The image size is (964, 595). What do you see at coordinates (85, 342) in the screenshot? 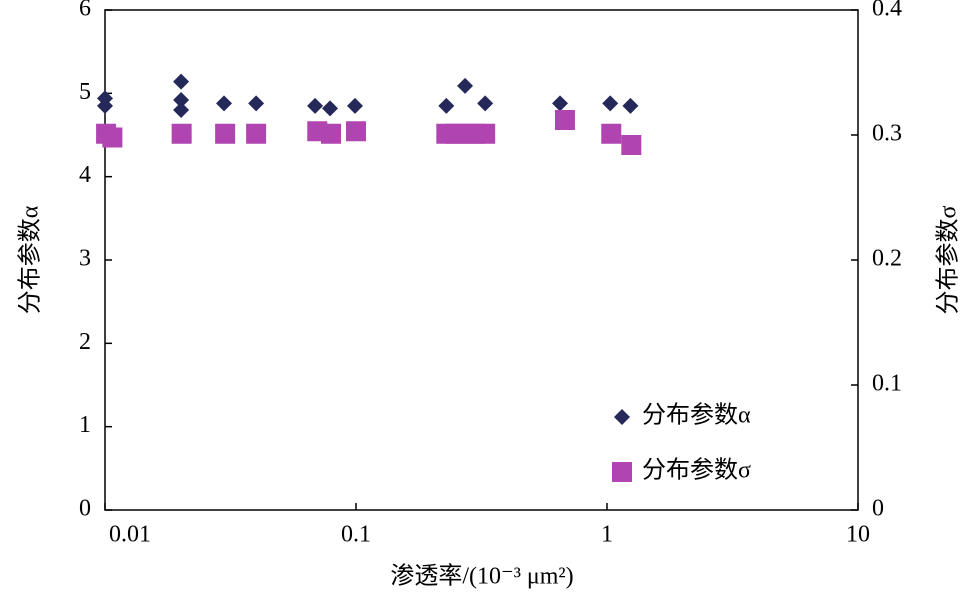
I see `y-tick-label: 2` at bounding box center [85, 342].